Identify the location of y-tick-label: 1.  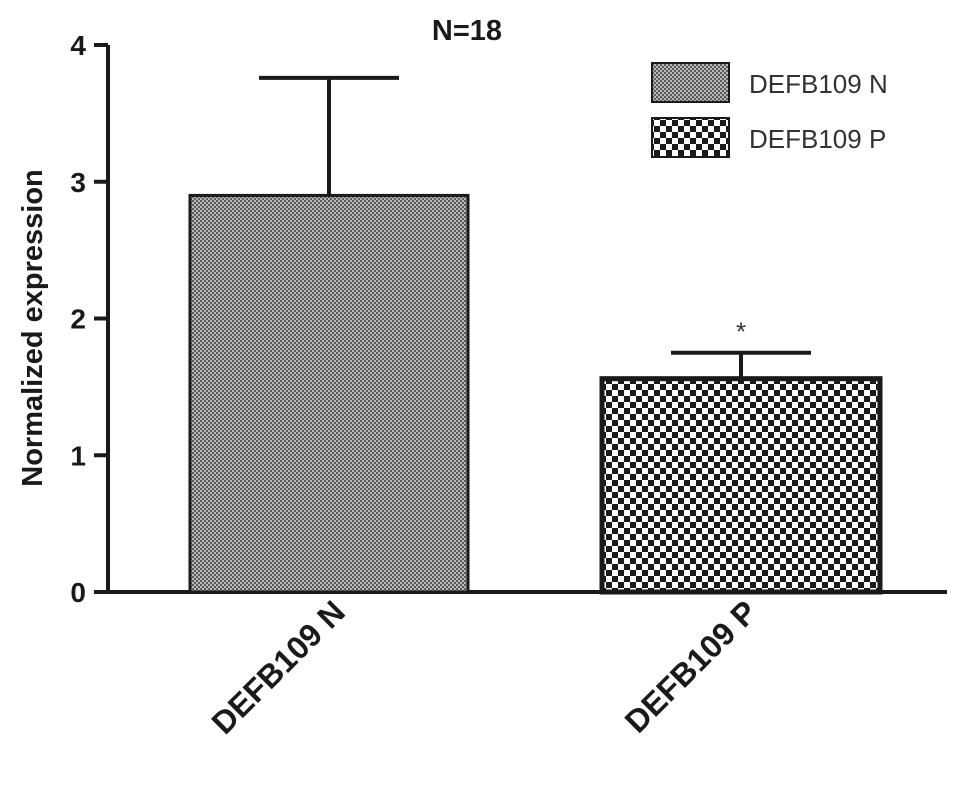
(78, 455).